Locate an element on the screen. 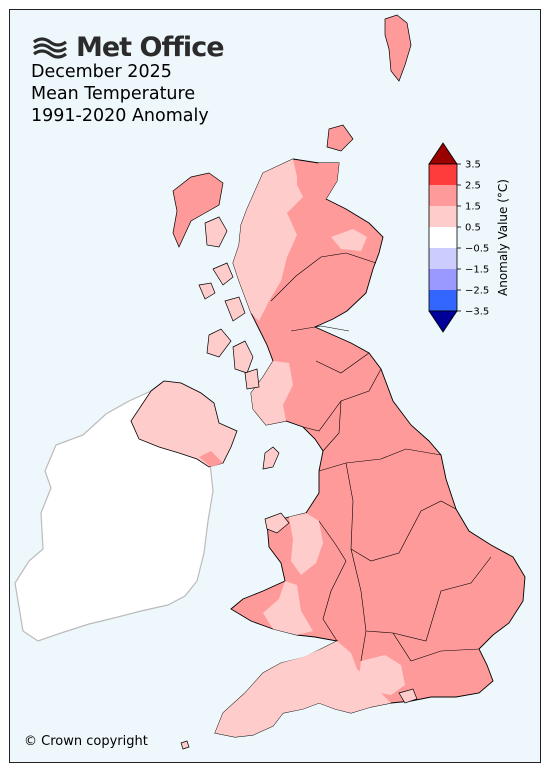  north-wales-light is located at coordinates (306, 544).